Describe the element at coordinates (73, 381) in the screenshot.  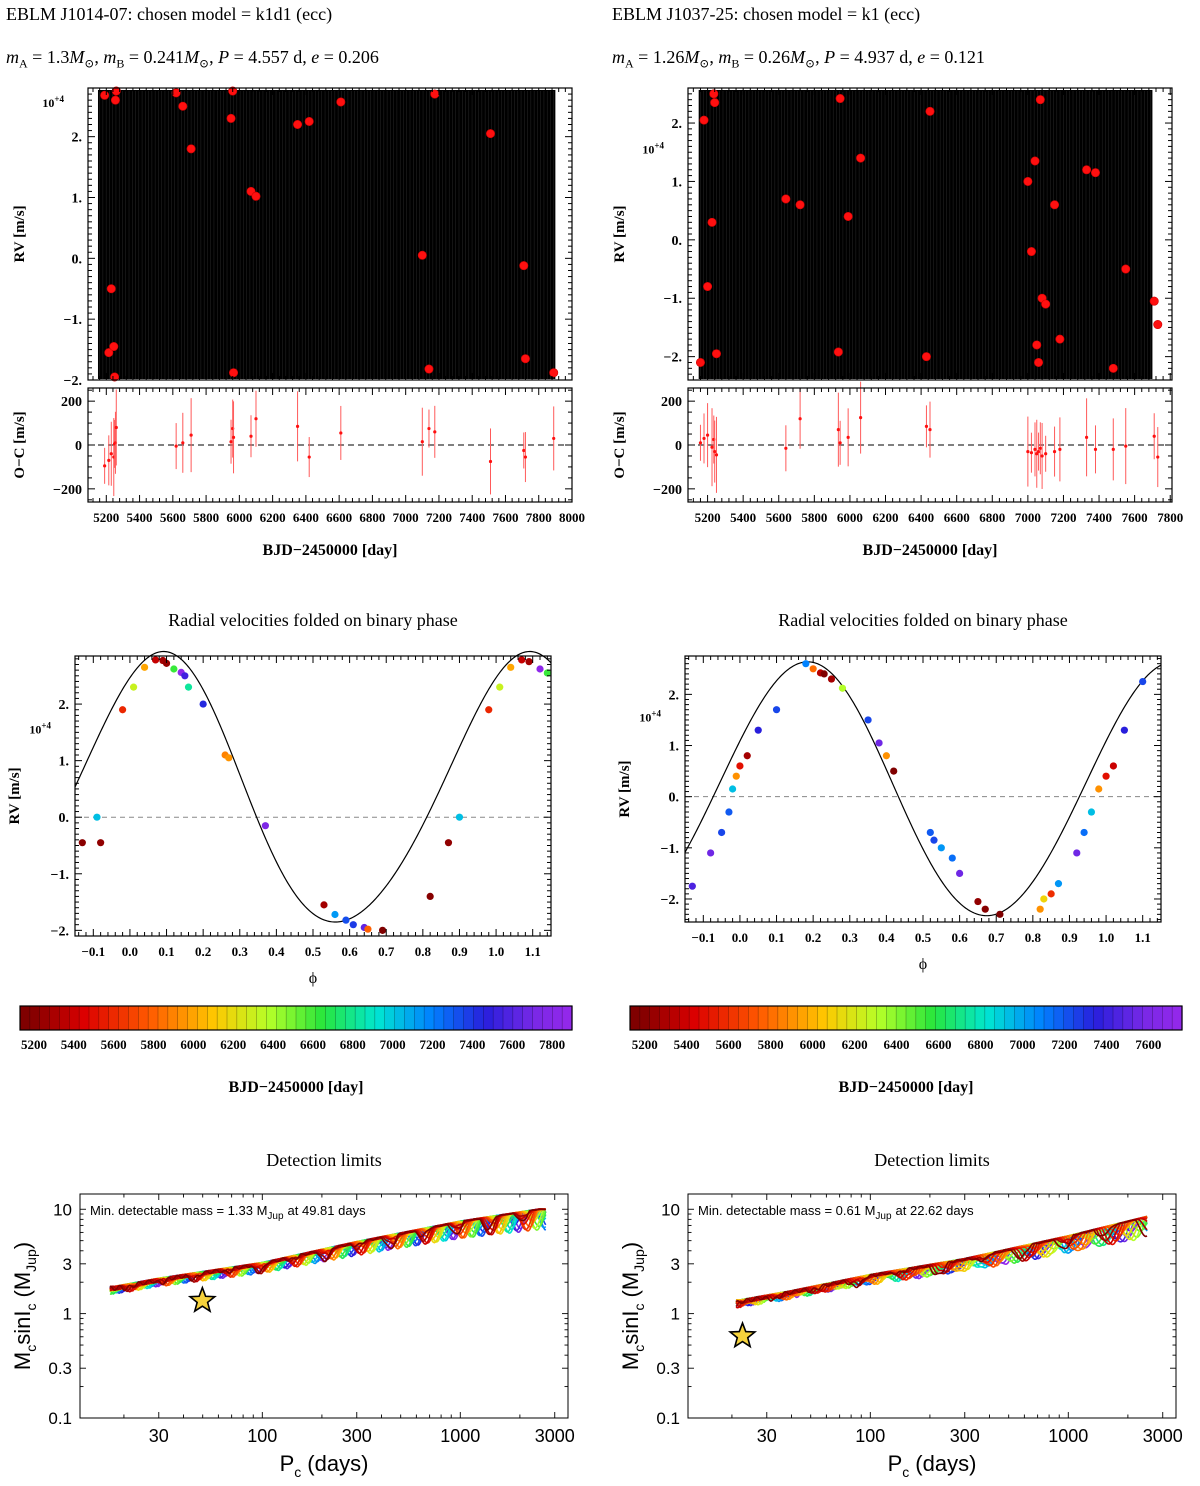
I see `rv-ytick-label: −2.` at that location.